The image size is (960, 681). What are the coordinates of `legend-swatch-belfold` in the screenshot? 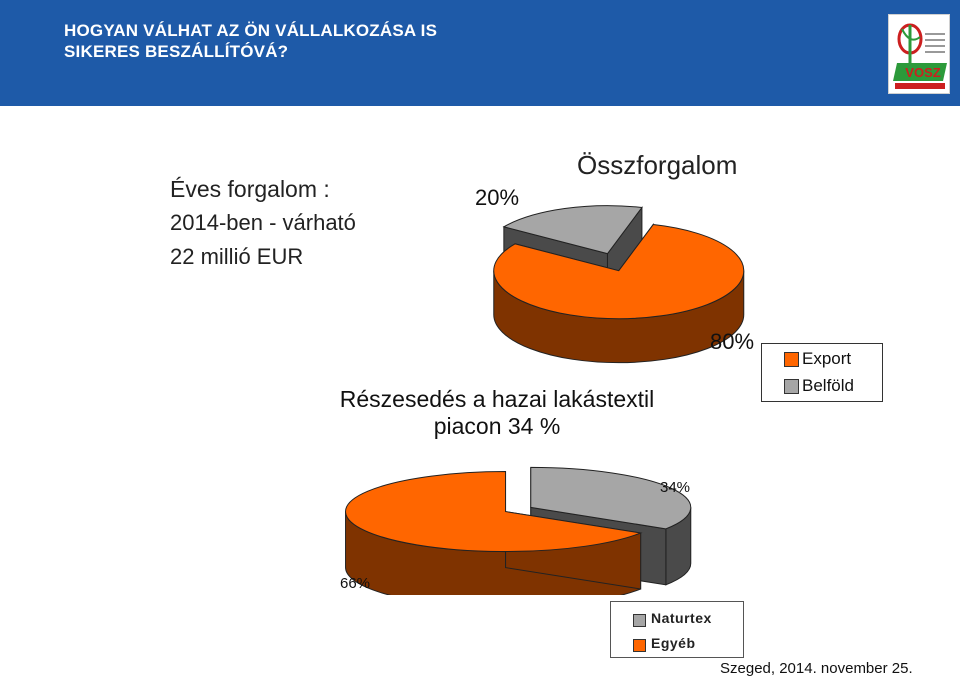 It's located at (791, 386).